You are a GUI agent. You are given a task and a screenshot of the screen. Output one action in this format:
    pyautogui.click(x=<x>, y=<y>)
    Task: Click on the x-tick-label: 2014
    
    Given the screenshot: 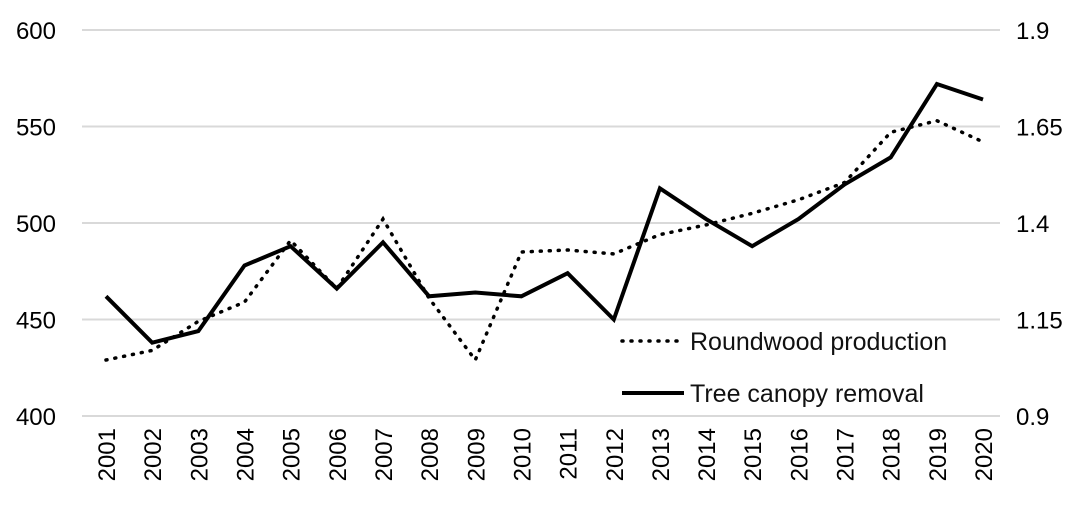 What is the action you would take?
    pyautogui.click(x=707, y=454)
    